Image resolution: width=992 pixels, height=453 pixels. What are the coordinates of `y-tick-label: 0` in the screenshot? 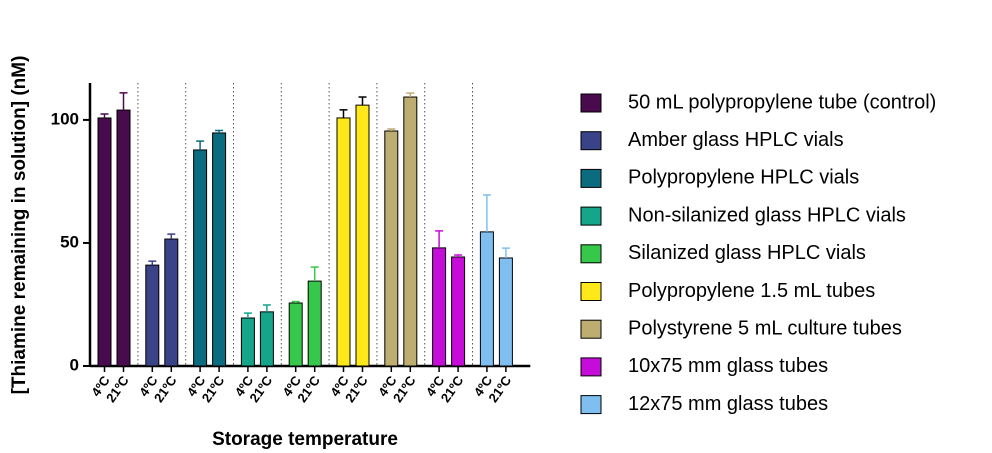 It's located at (74, 364).